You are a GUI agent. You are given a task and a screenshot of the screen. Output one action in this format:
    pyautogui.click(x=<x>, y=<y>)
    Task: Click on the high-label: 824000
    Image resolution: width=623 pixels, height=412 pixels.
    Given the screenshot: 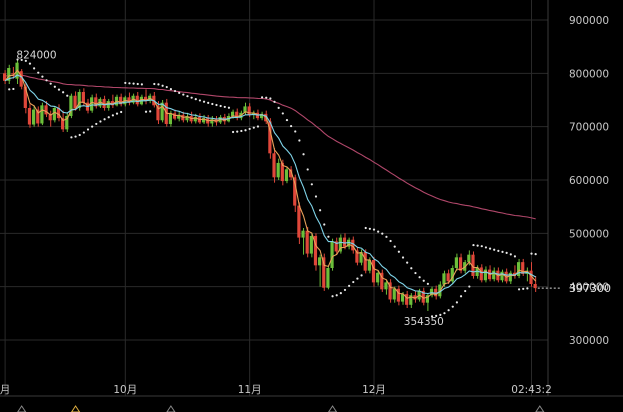 What is the action you would take?
    pyautogui.click(x=36, y=56)
    